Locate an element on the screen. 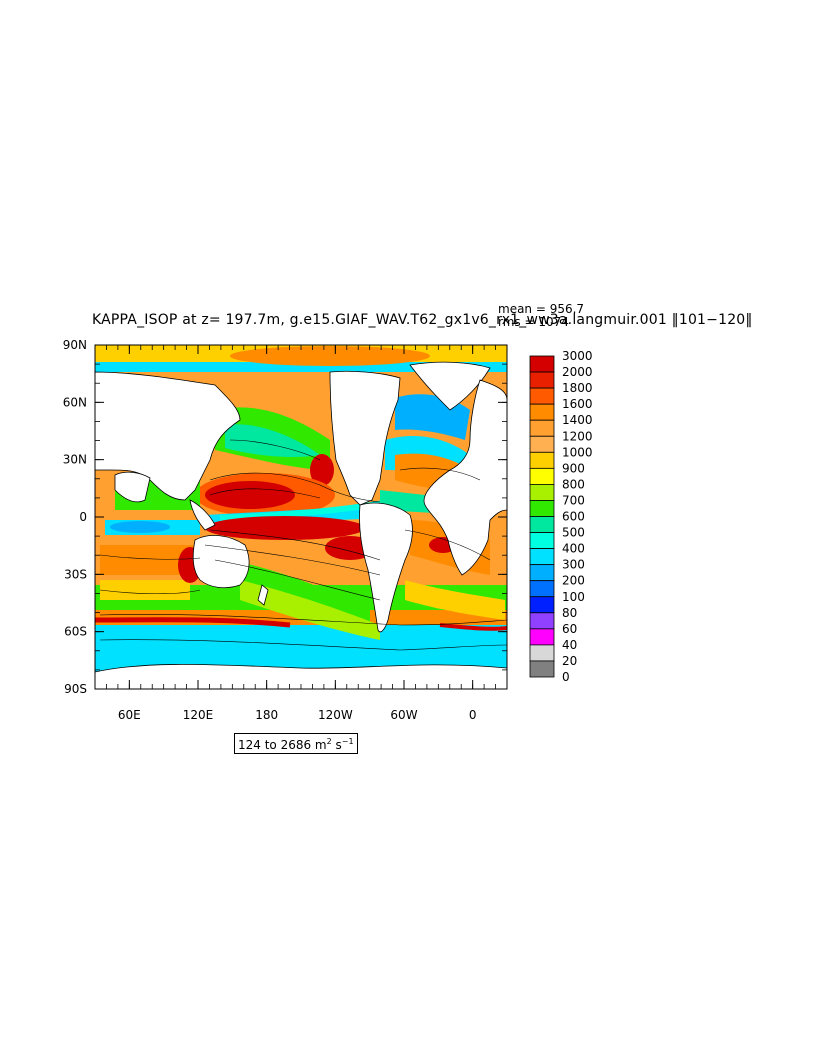 Image resolution: width=818 pixels, height=1055 pixels. colorbar-label: 1200 is located at coordinates (577, 436).